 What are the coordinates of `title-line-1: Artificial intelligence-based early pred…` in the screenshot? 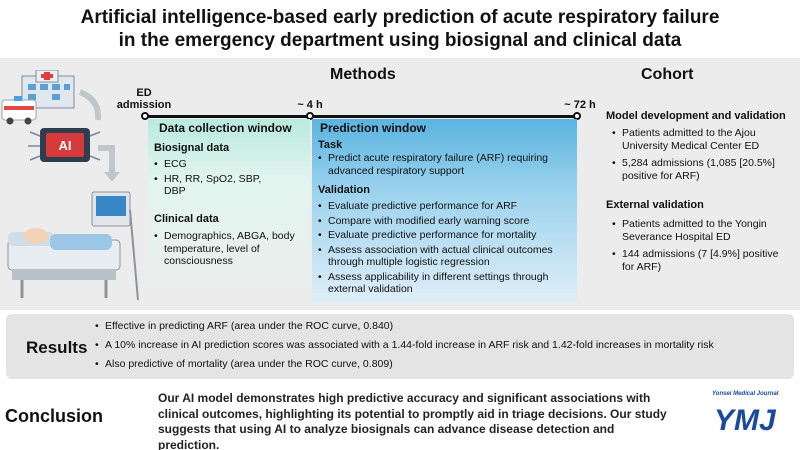 It's located at (400, 17).